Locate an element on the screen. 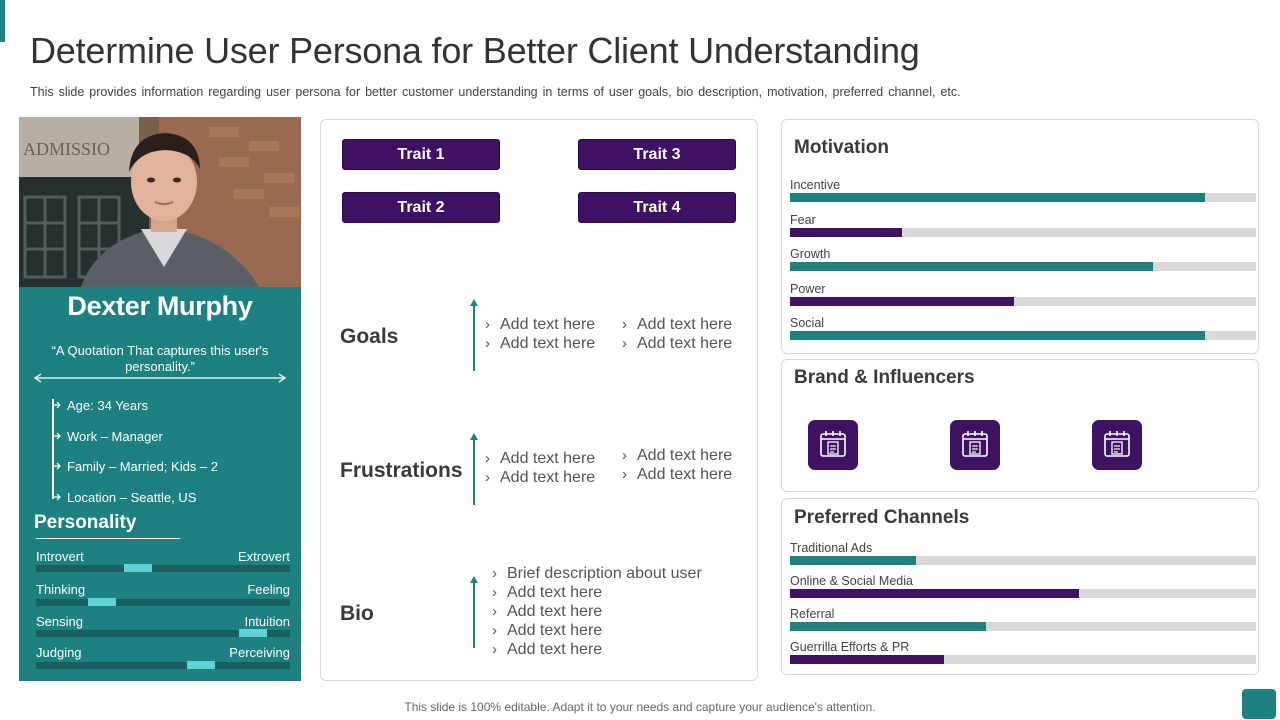 This screenshot has height=720, width=1280. photo-sign-text: ADMISSIO is located at coordinates (66, 149).